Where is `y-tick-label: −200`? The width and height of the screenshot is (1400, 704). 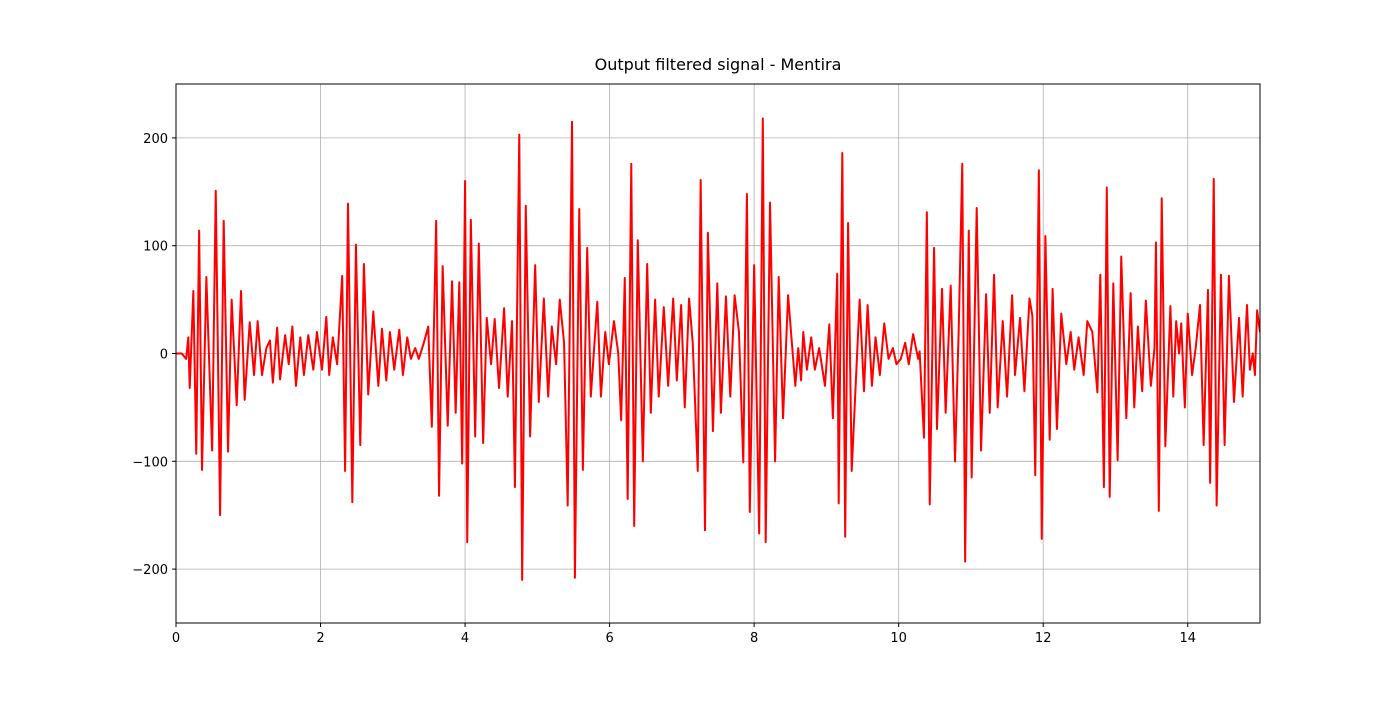
y-tick-label: −200 is located at coordinates (150, 570).